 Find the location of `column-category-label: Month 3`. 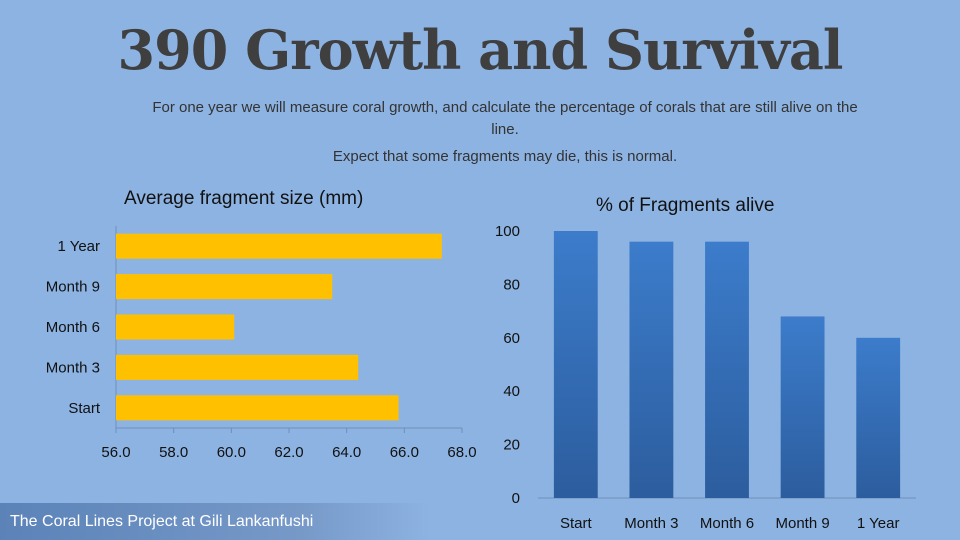

column-category-label: Month 3 is located at coordinates (651, 523).